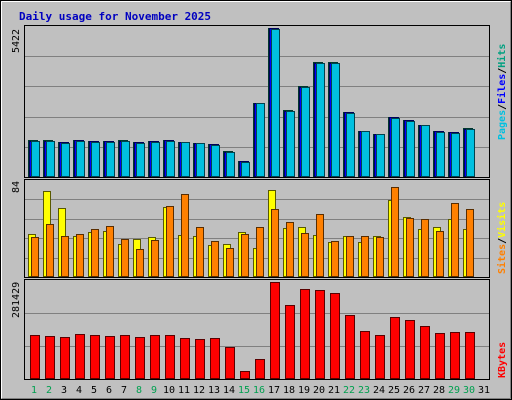 This screenshot has height=400, width=512. I want to click on ymax-label-pages: 5422, so click(16, 41).